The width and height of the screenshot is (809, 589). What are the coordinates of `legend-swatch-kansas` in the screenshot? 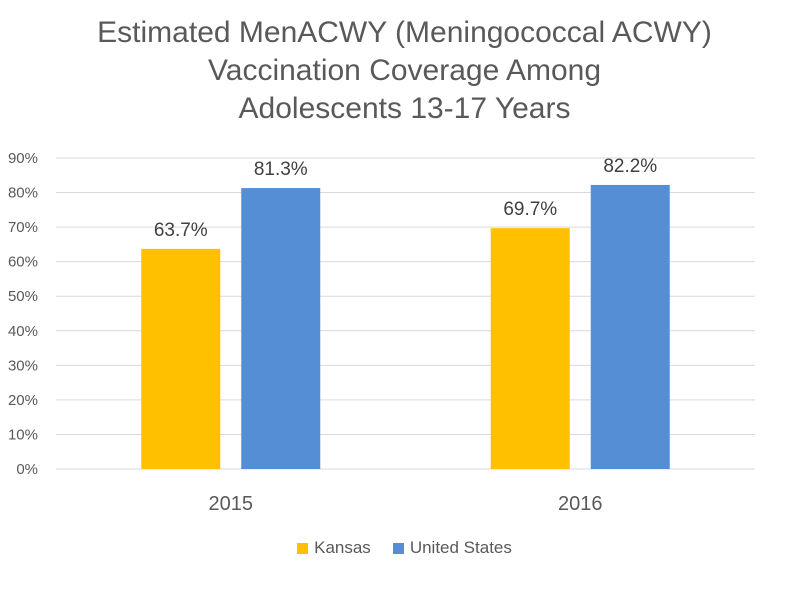 It's located at (303, 548).